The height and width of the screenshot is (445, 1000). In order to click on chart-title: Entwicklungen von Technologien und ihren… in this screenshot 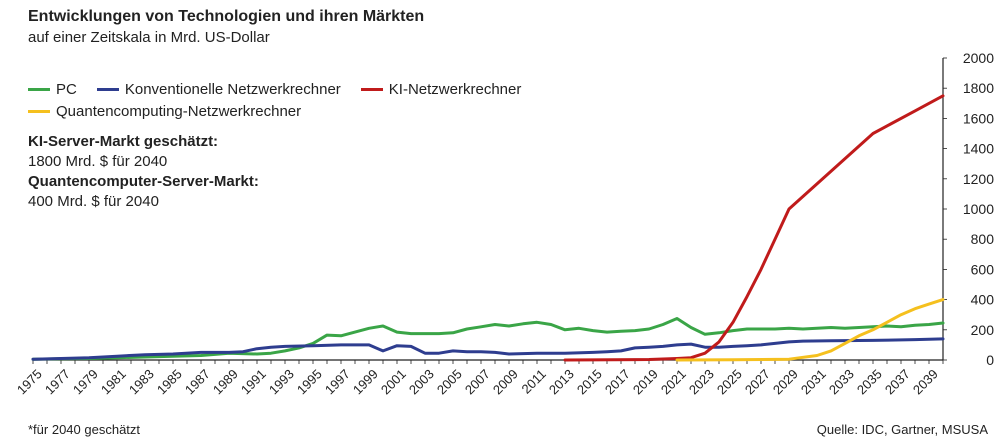, I will do `click(226, 16)`.